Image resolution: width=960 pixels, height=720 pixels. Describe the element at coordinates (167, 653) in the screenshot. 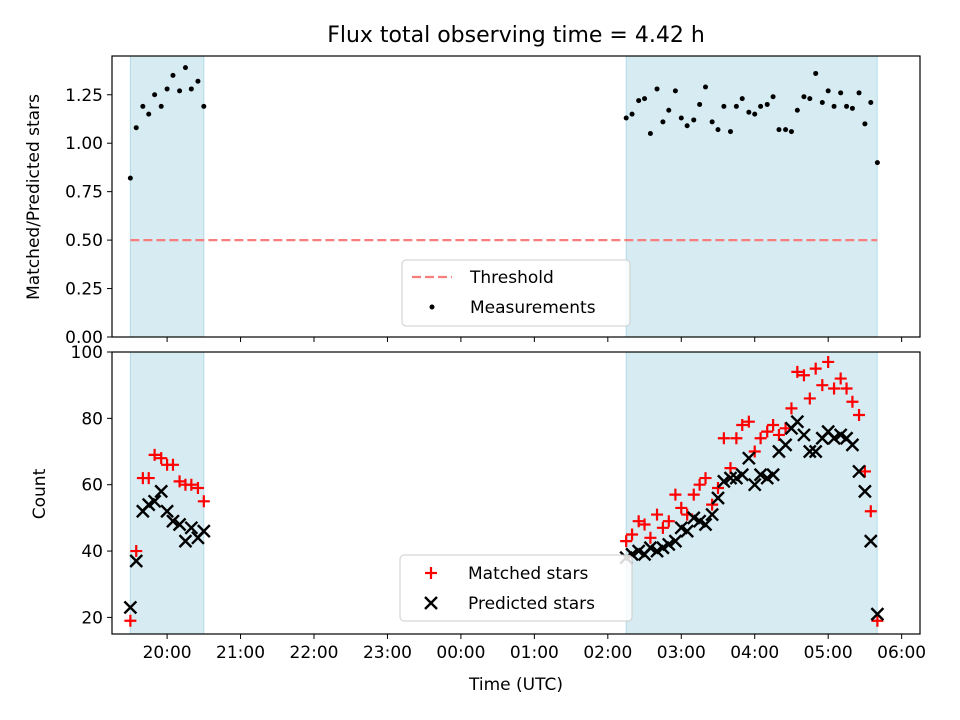

I see `x-tick-label: 20:00` at that location.